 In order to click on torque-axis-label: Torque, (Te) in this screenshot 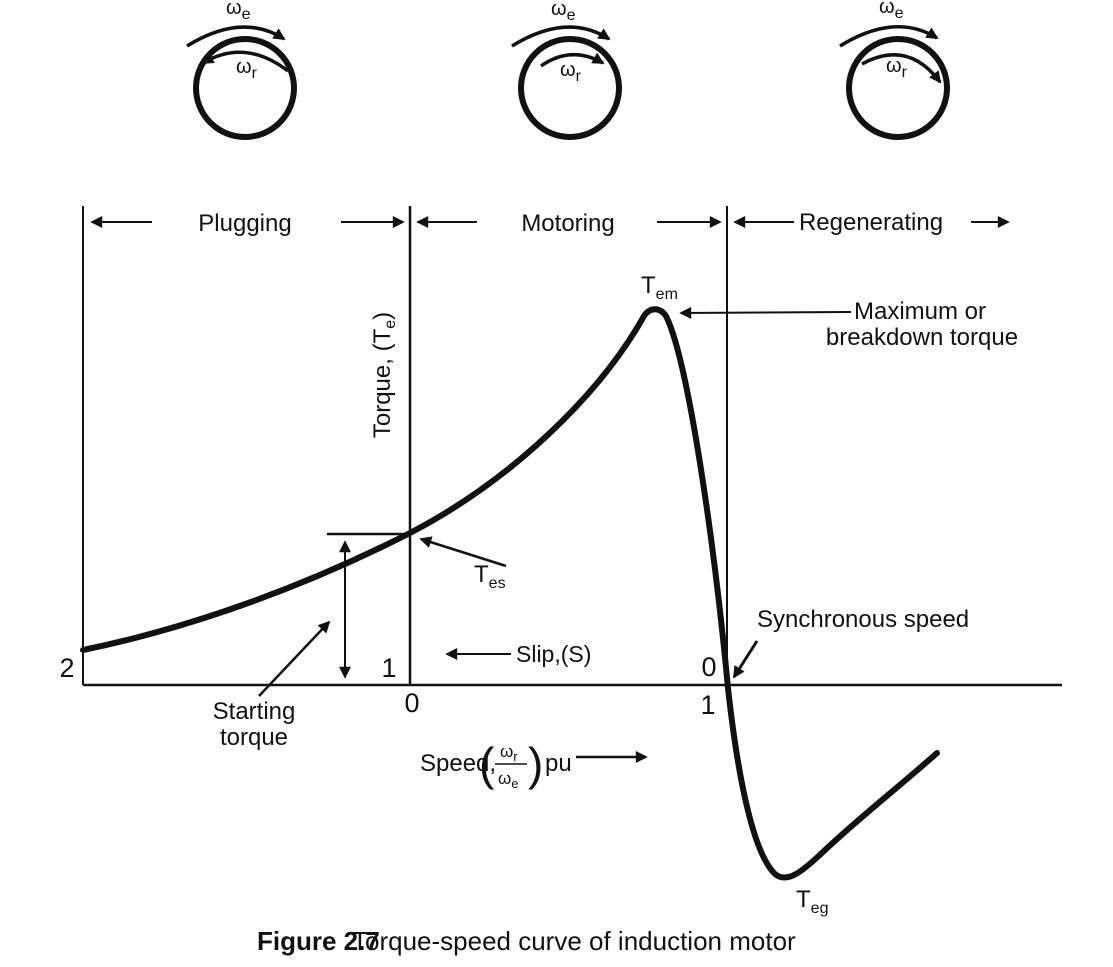, I will do `click(384, 375)`.